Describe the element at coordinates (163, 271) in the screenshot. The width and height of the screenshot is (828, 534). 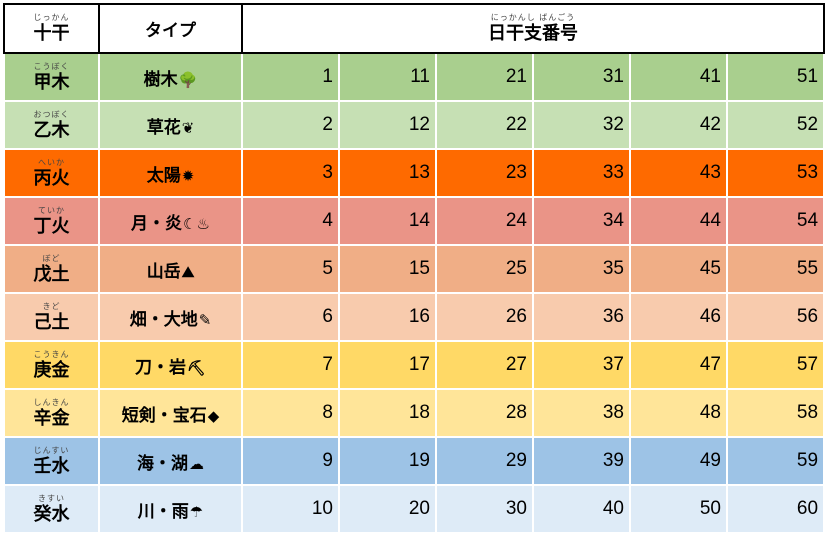
I see `type-label: 山岳` at that location.